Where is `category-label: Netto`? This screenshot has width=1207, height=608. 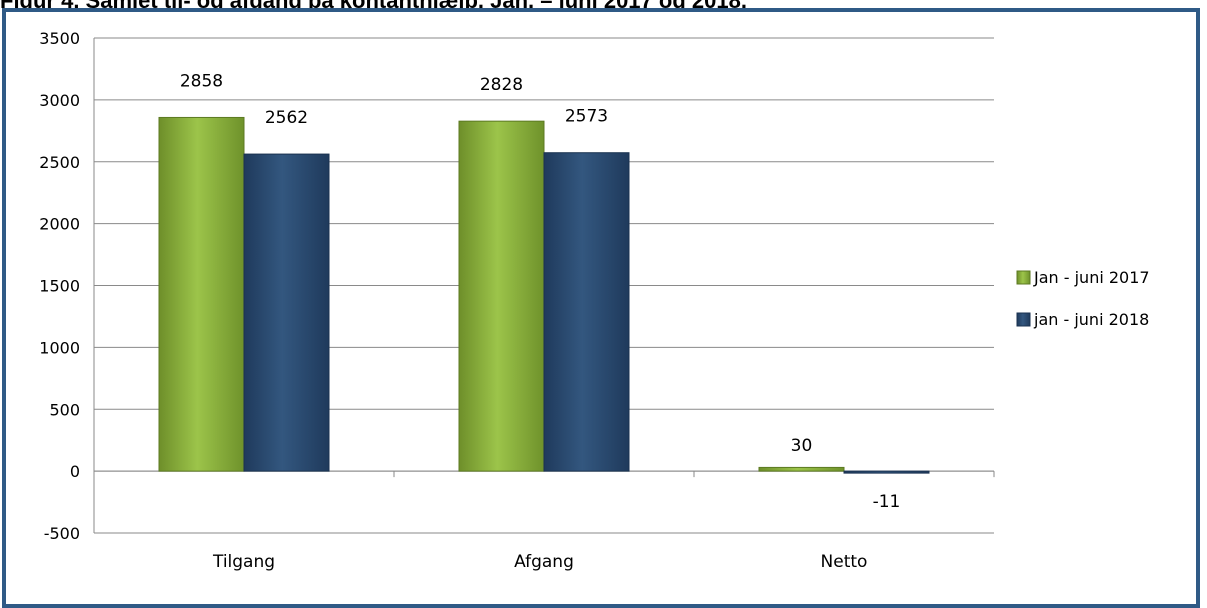 category-label: Netto is located at coordinates (844, 562).